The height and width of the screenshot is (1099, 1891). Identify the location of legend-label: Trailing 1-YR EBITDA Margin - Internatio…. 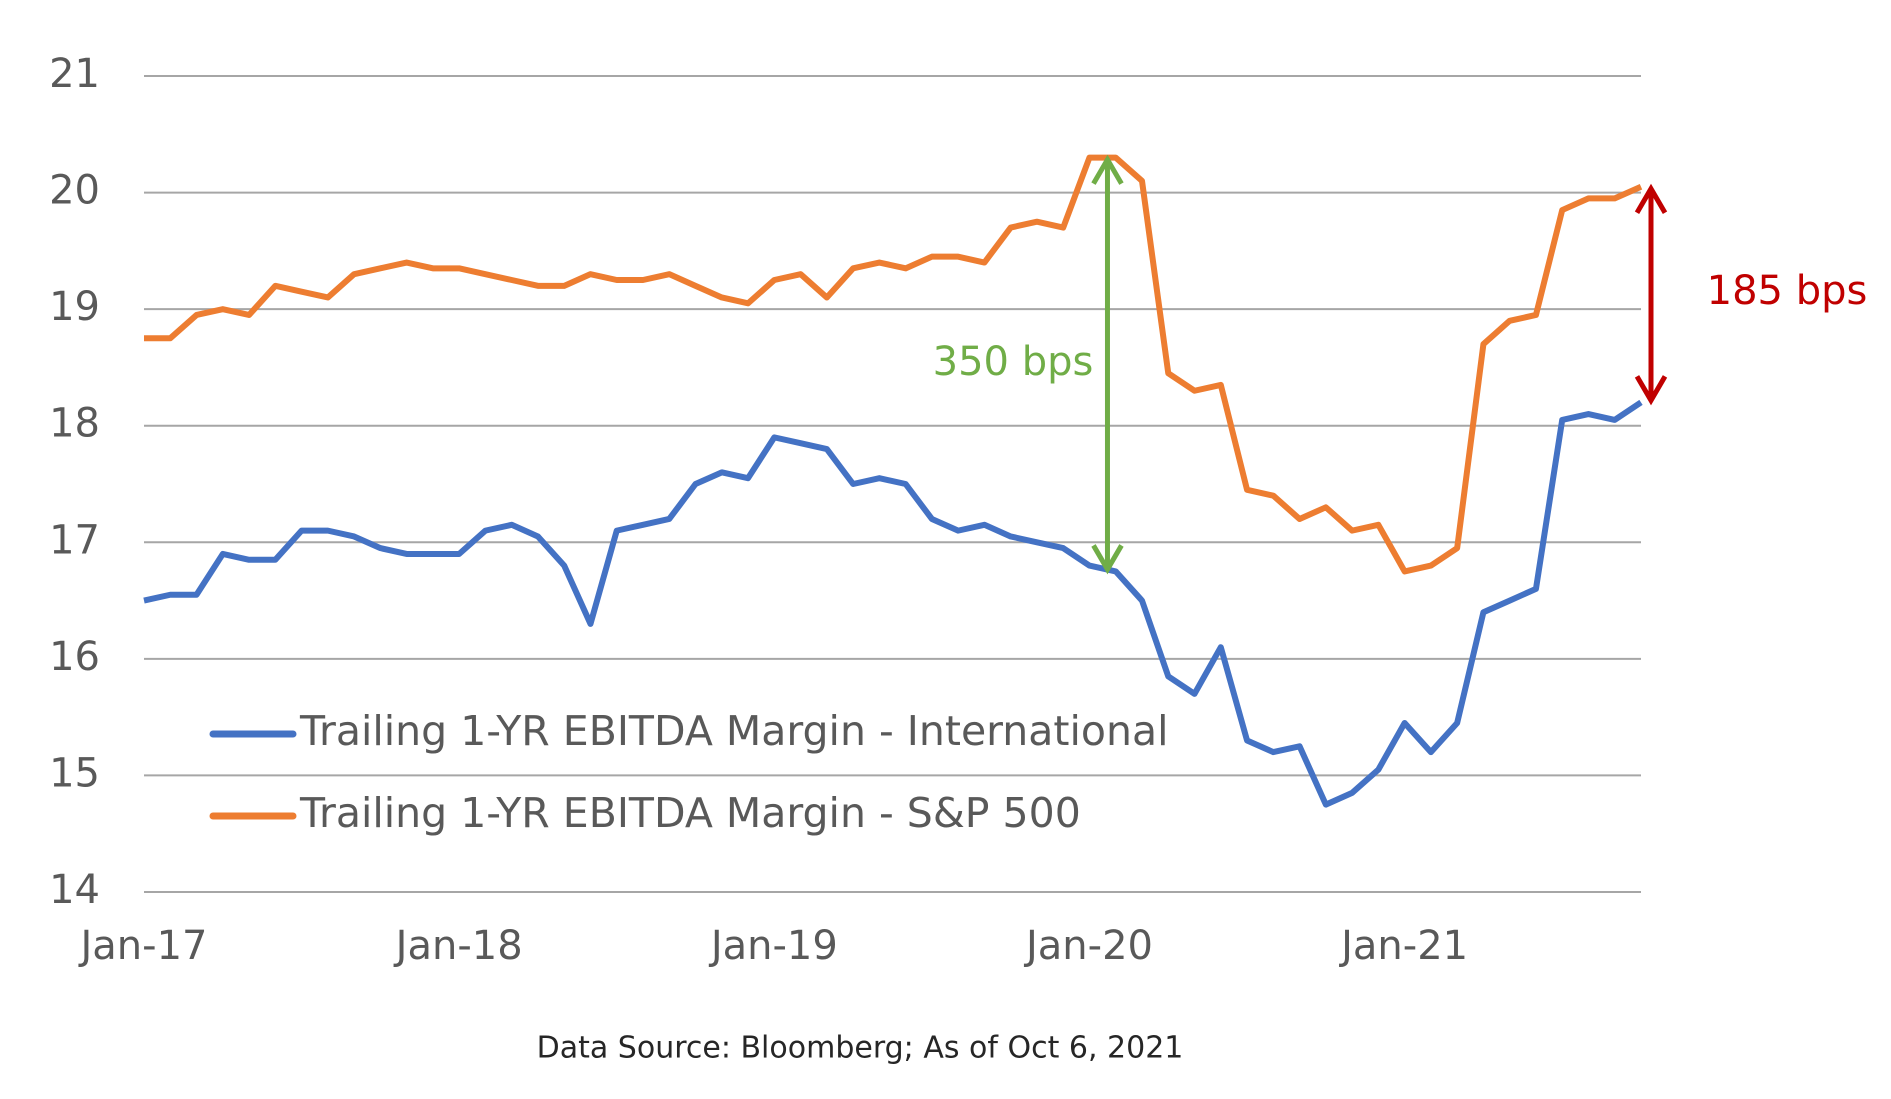
(733, 731).